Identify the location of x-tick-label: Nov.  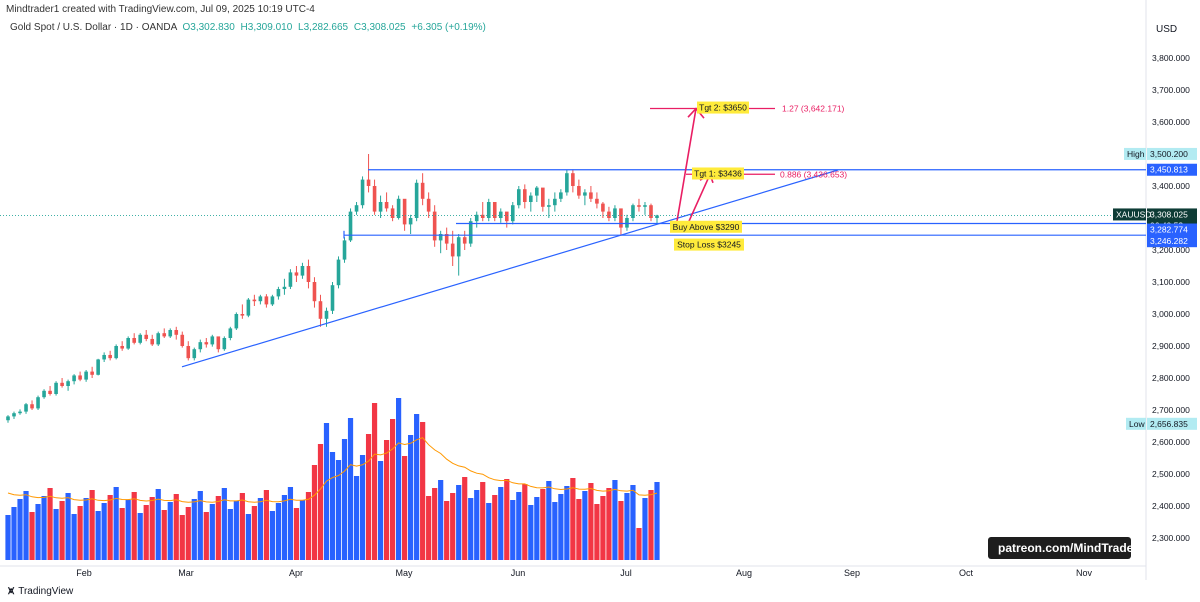
(1084, 573).